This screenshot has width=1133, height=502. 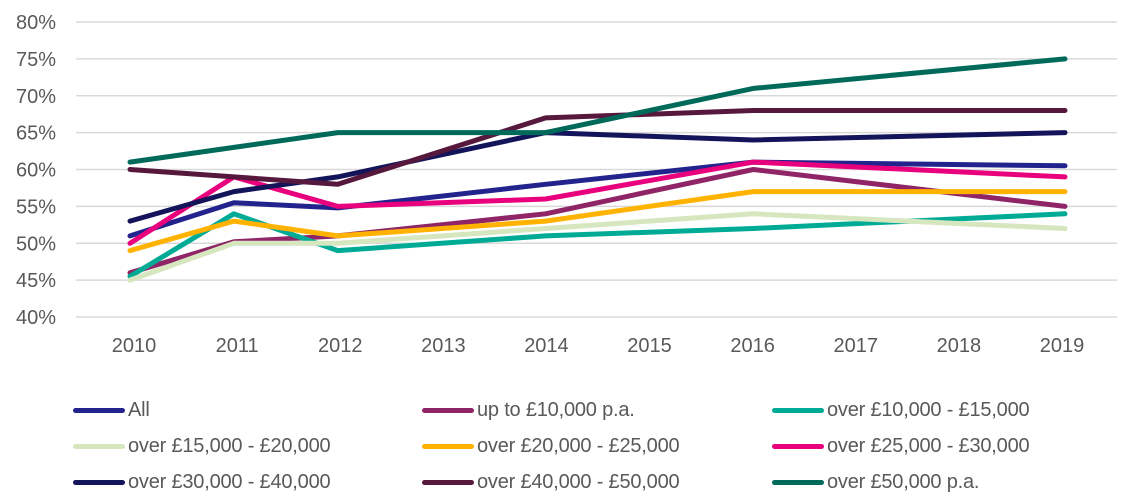 What do you see at coordinates (229, 481) in the screenshot?
I see `legend-label: over £30,000 - £40,000` at bounding box center [229, 481].